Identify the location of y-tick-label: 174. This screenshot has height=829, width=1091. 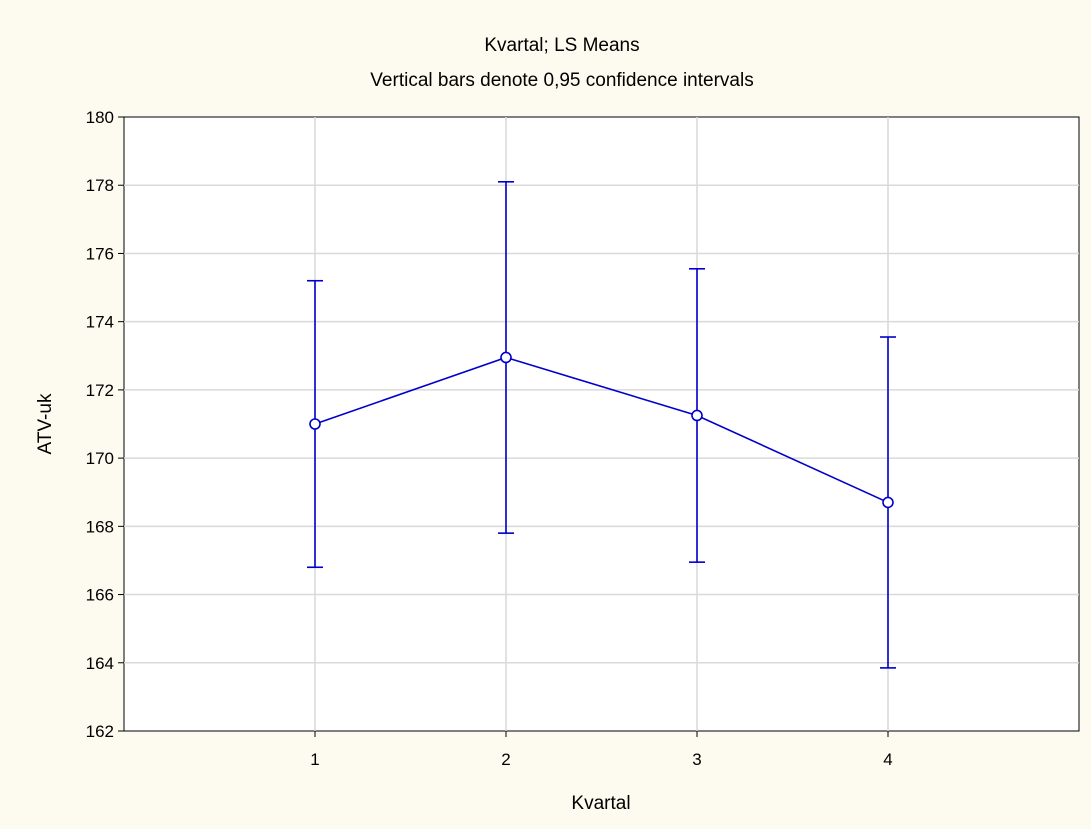
(100, 322).